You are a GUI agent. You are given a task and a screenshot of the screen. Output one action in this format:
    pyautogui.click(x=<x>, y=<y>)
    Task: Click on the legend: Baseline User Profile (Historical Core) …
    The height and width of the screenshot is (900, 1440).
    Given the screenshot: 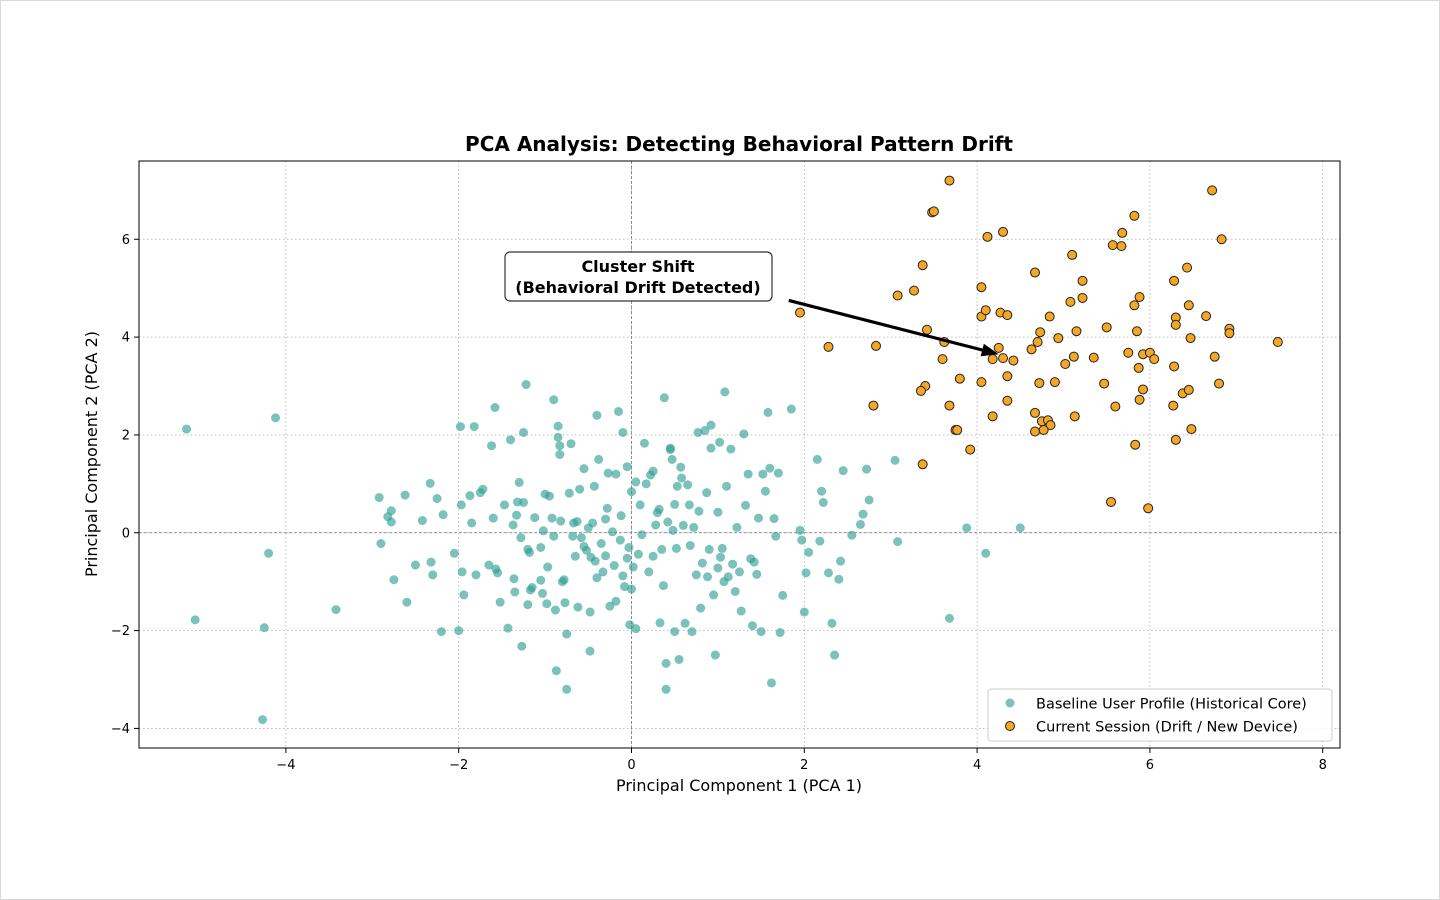 What is the action you would take?
    pyautogui.click(x=1160, y=715)
    